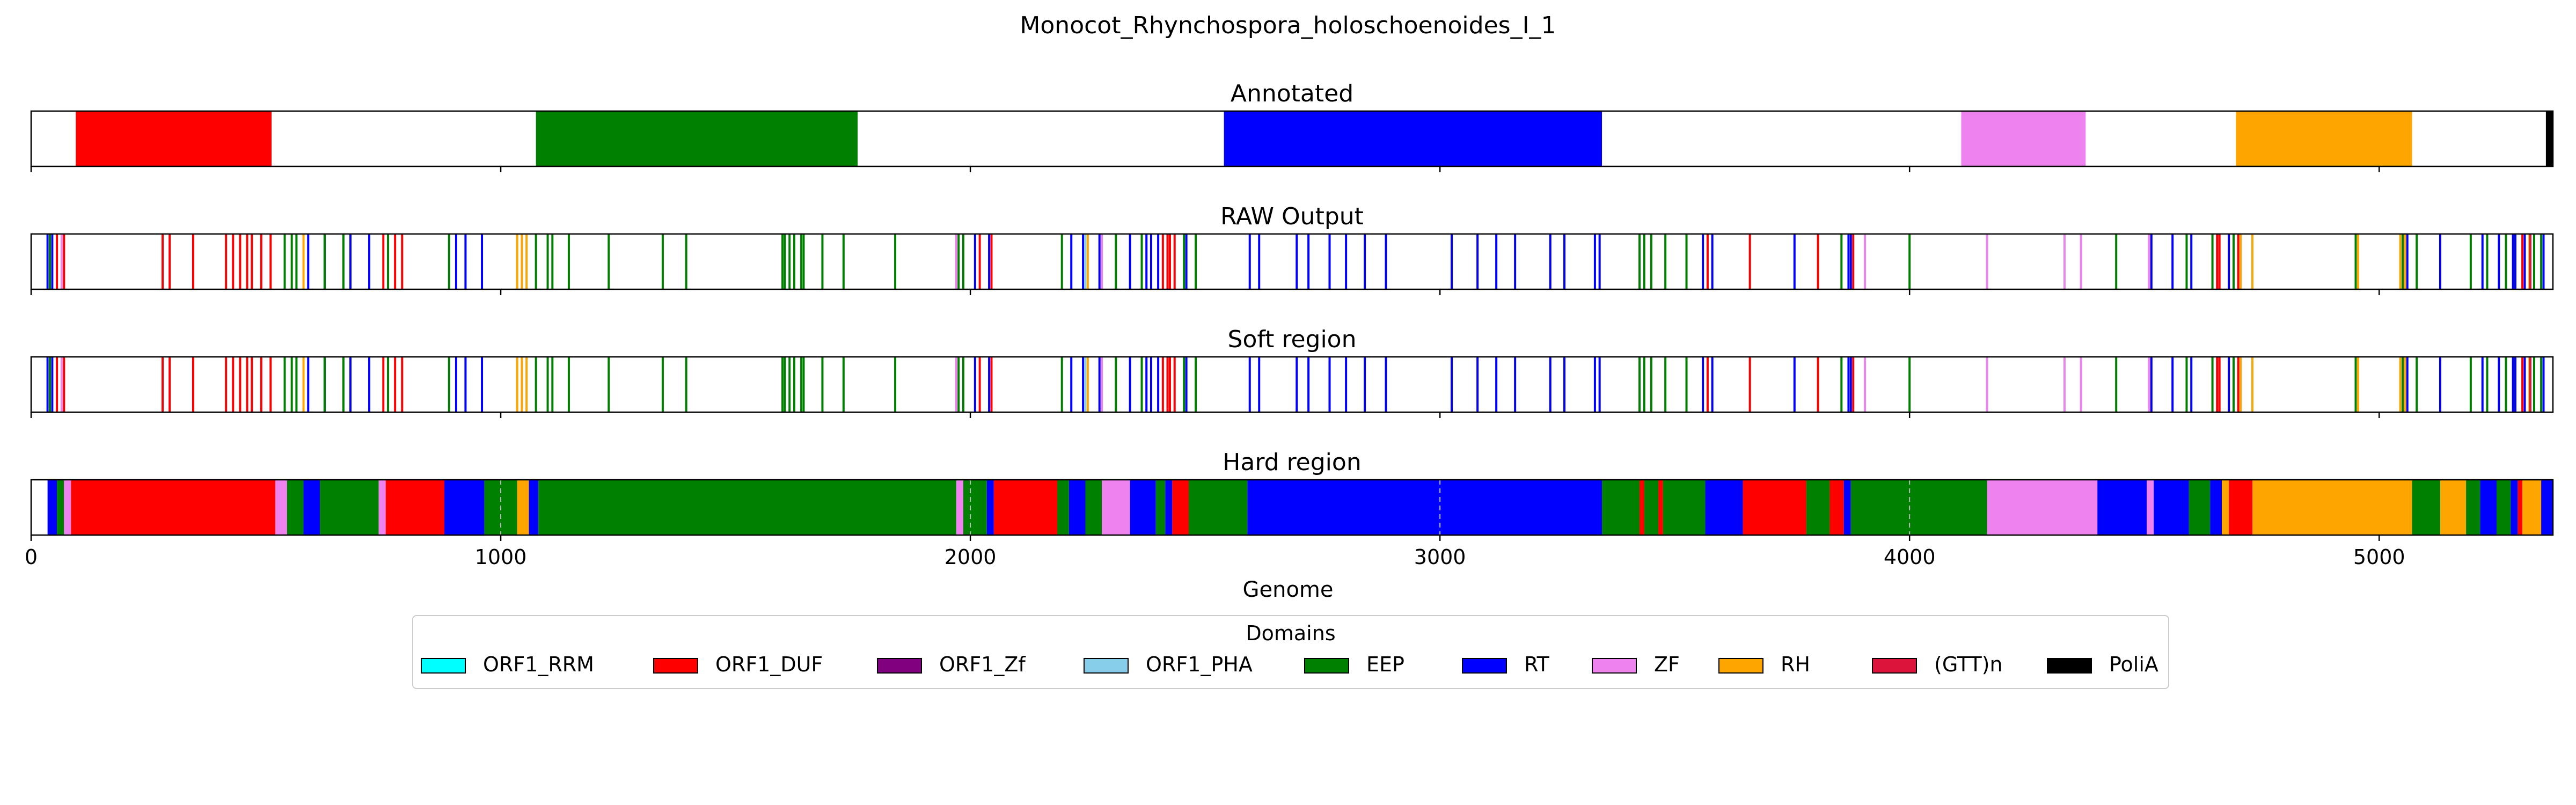 This screenshot has width=2576, height=805. What do you see at coordinates (1968, 664) in the screenshot?
I see `legend-label: (GTT)n` at bounding box center [1968, 664].